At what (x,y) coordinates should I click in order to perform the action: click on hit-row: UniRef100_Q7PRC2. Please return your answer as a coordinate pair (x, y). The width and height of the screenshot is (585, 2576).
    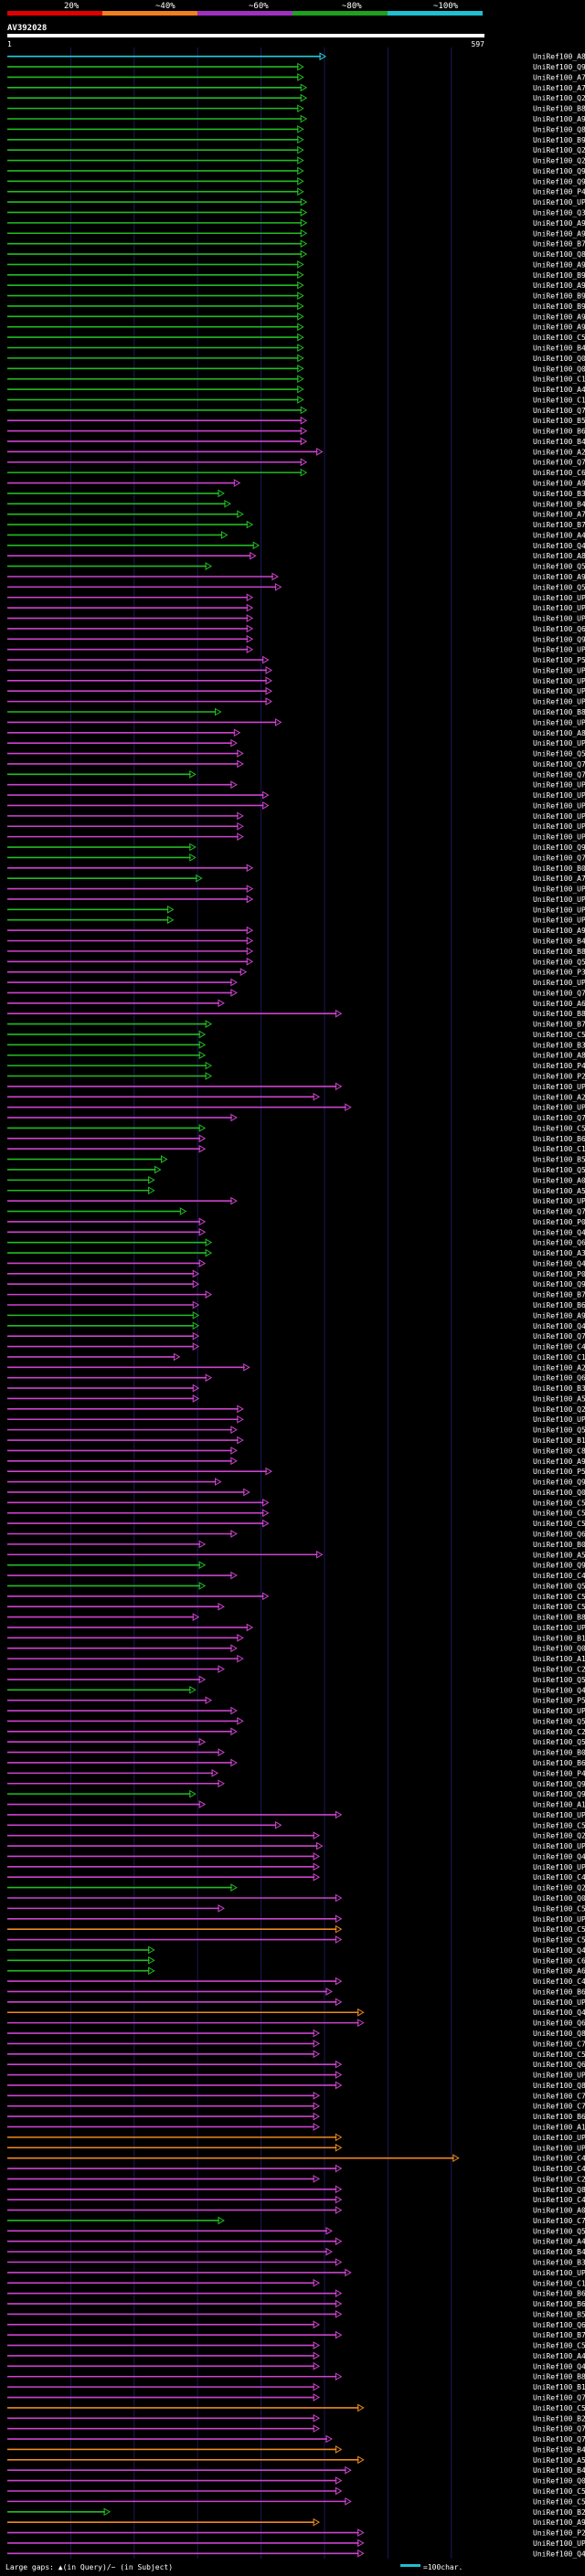
    Looking at the image, I should click on (296, 2428).